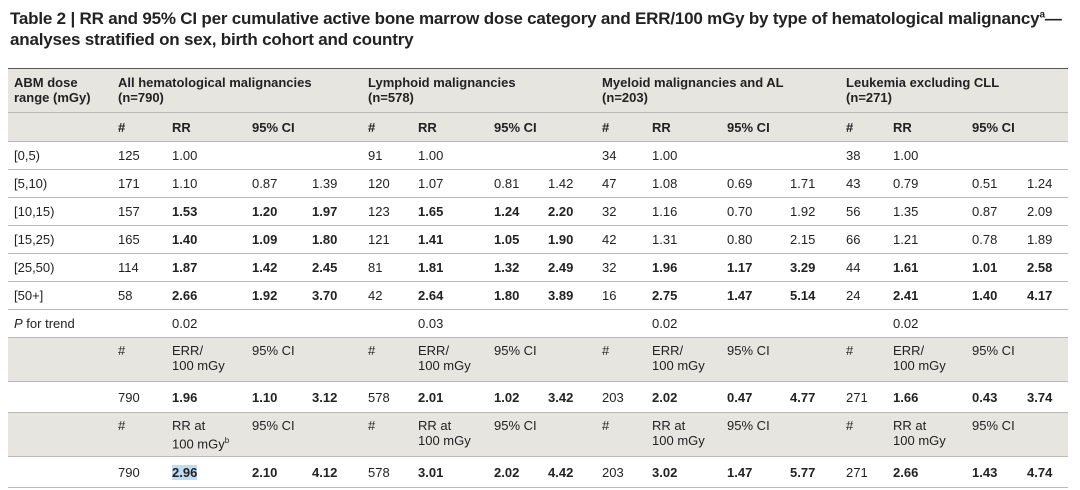 The height and width of the screenshot is (490, 1080). What do you see at coordinates (665, 239) in the screenshot?
I see `cell-value: 1.31` at bounding box center [665, 239].